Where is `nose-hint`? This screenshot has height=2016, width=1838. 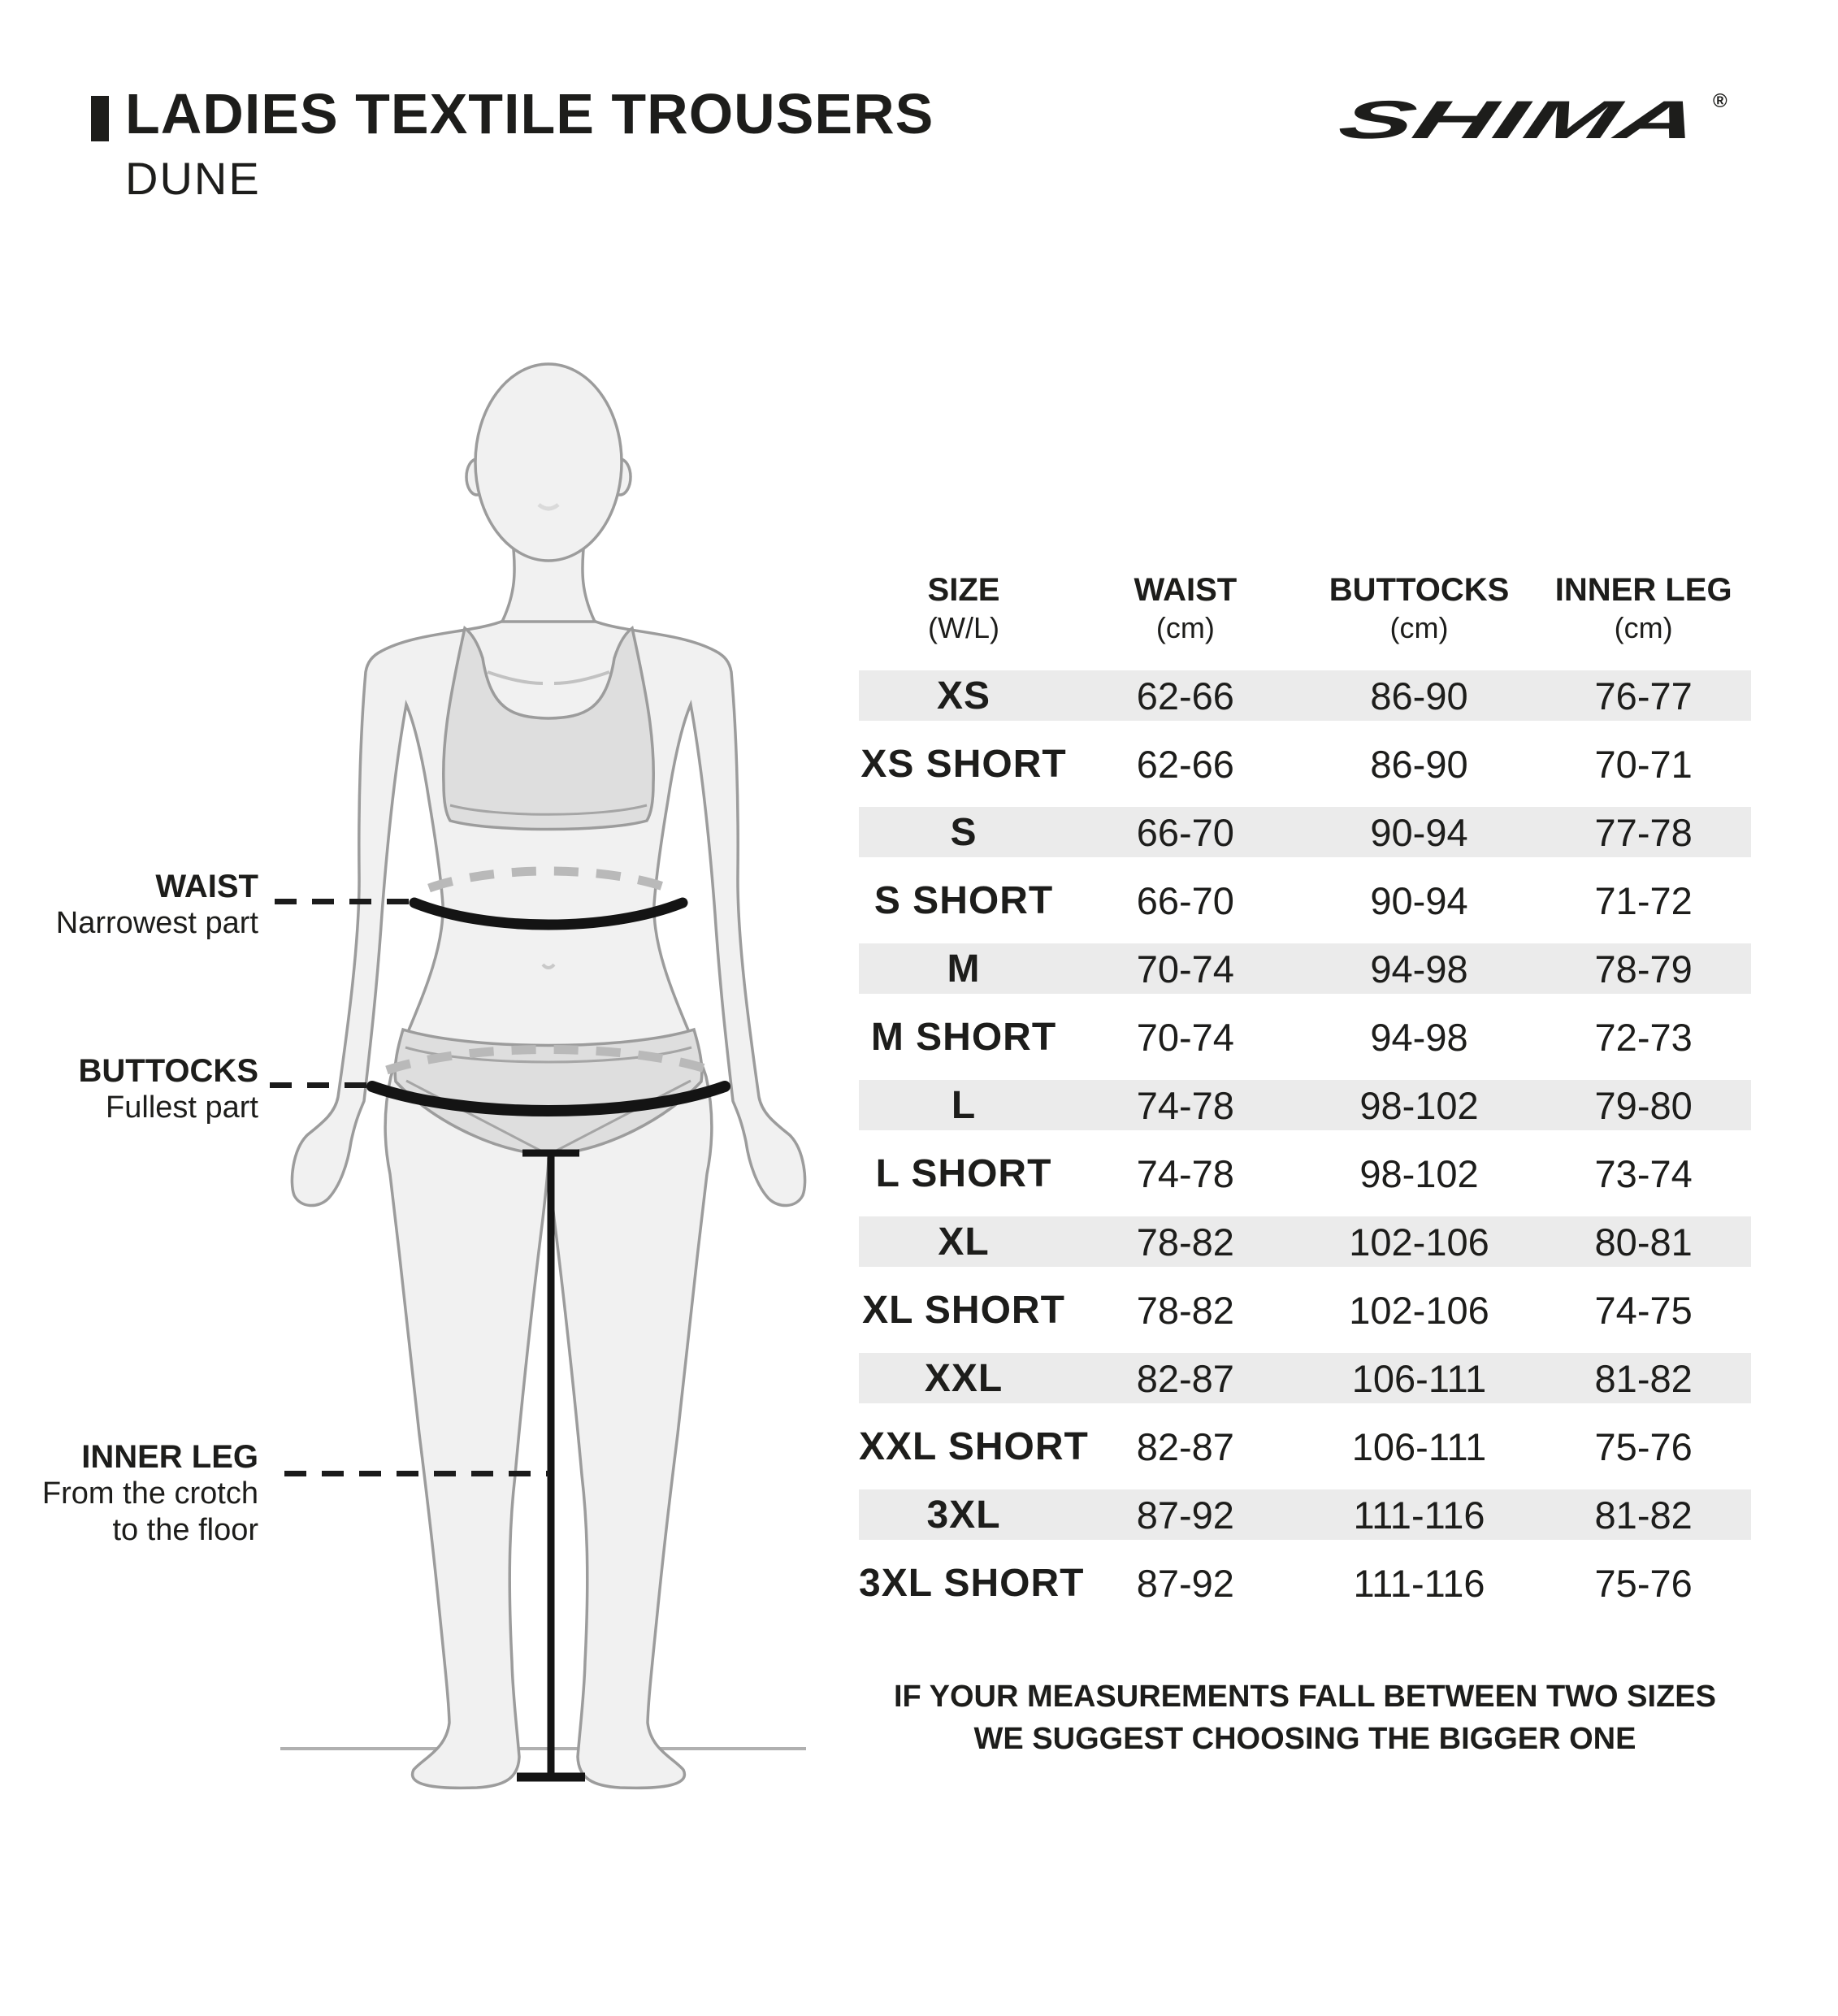
nose-hint is located at coordinates (548, 507).